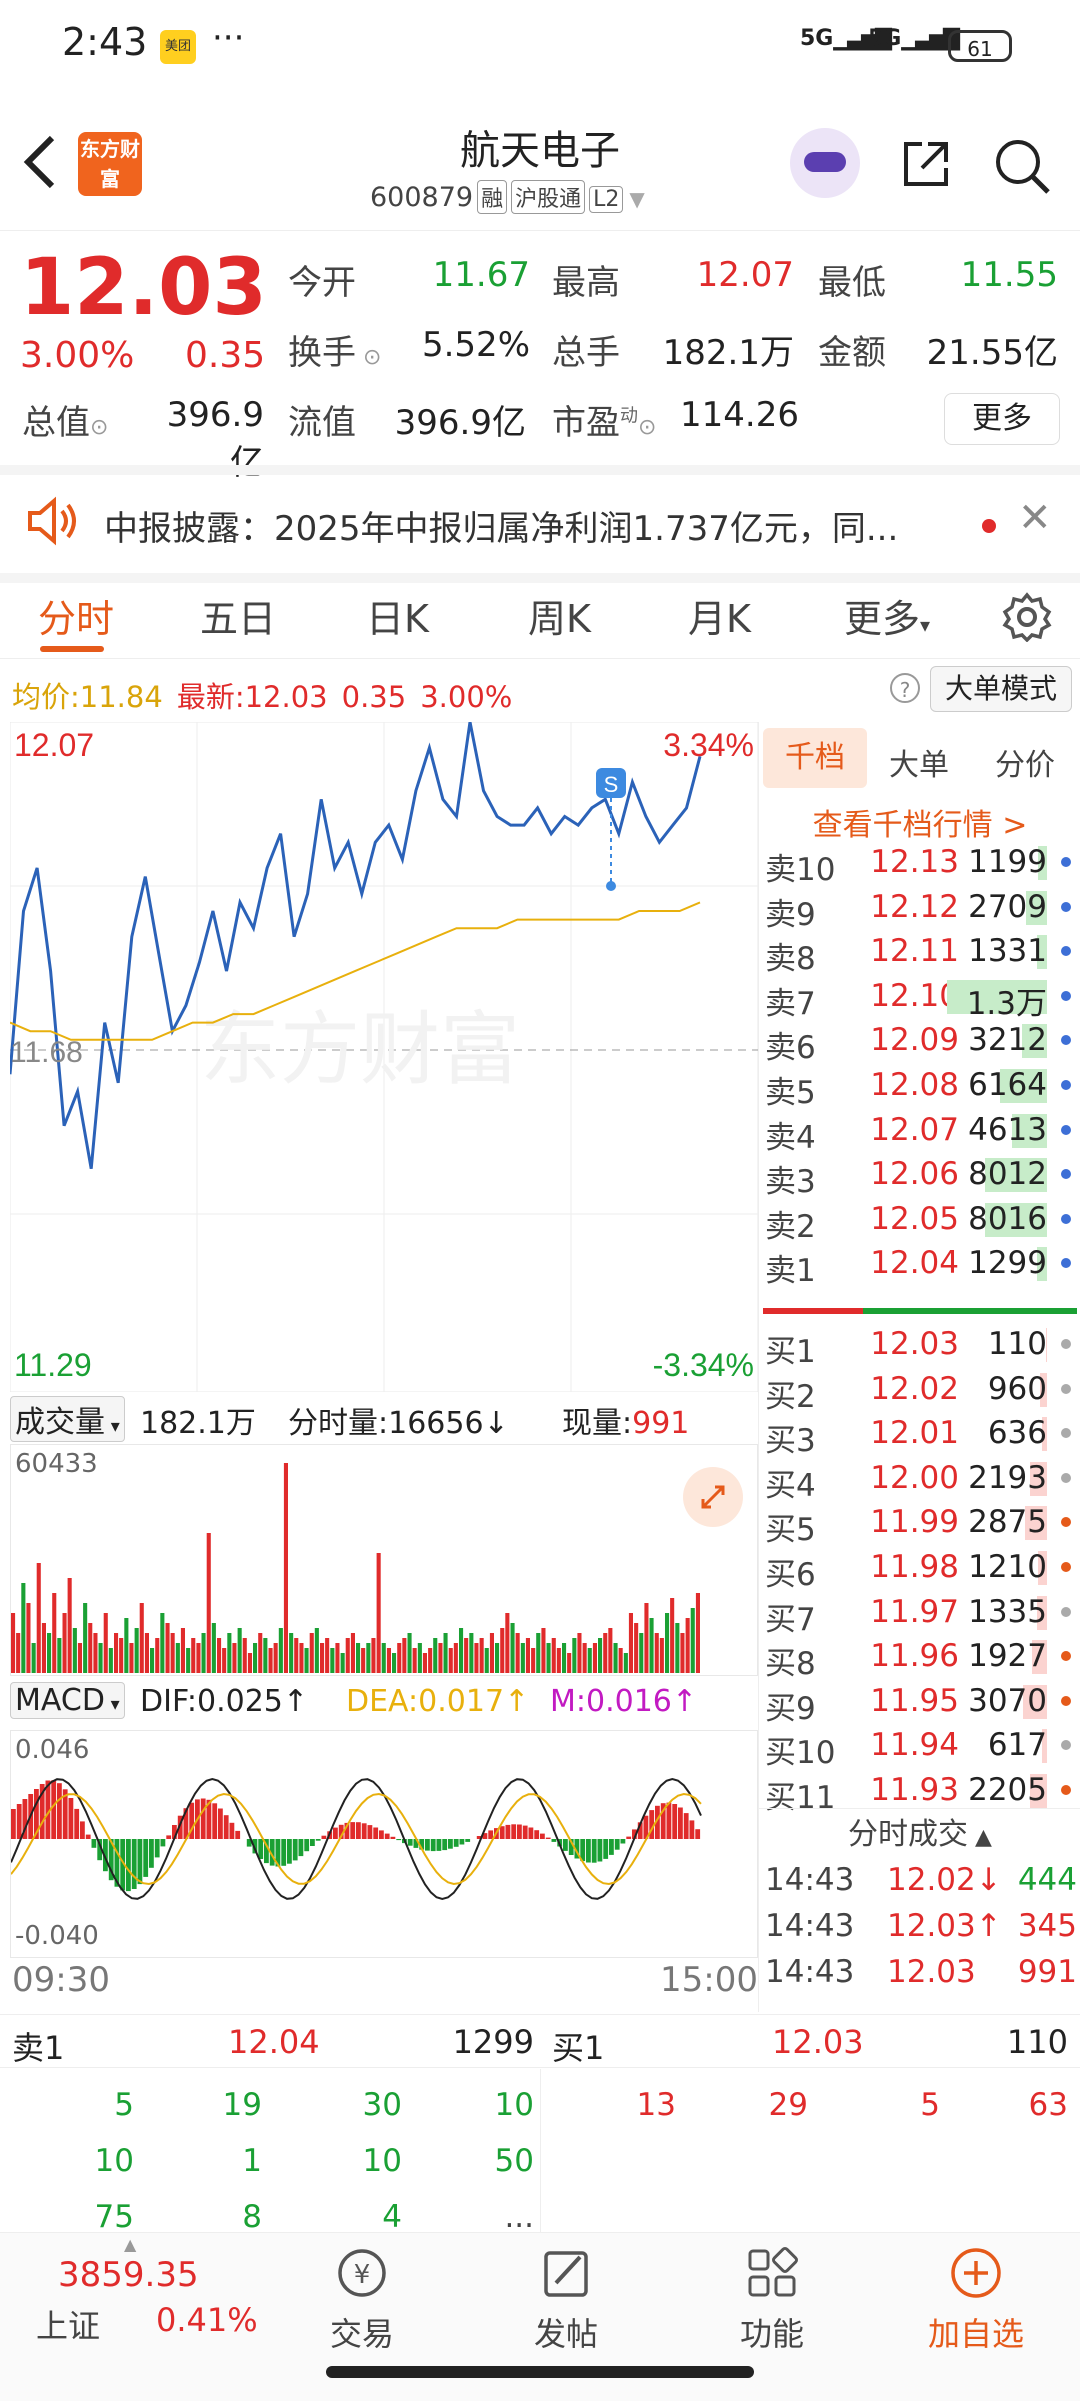 This screenshot has width=1080, height=2401. I want to click on macd-chart: 0.046 -0.040, so click(384, 1844).